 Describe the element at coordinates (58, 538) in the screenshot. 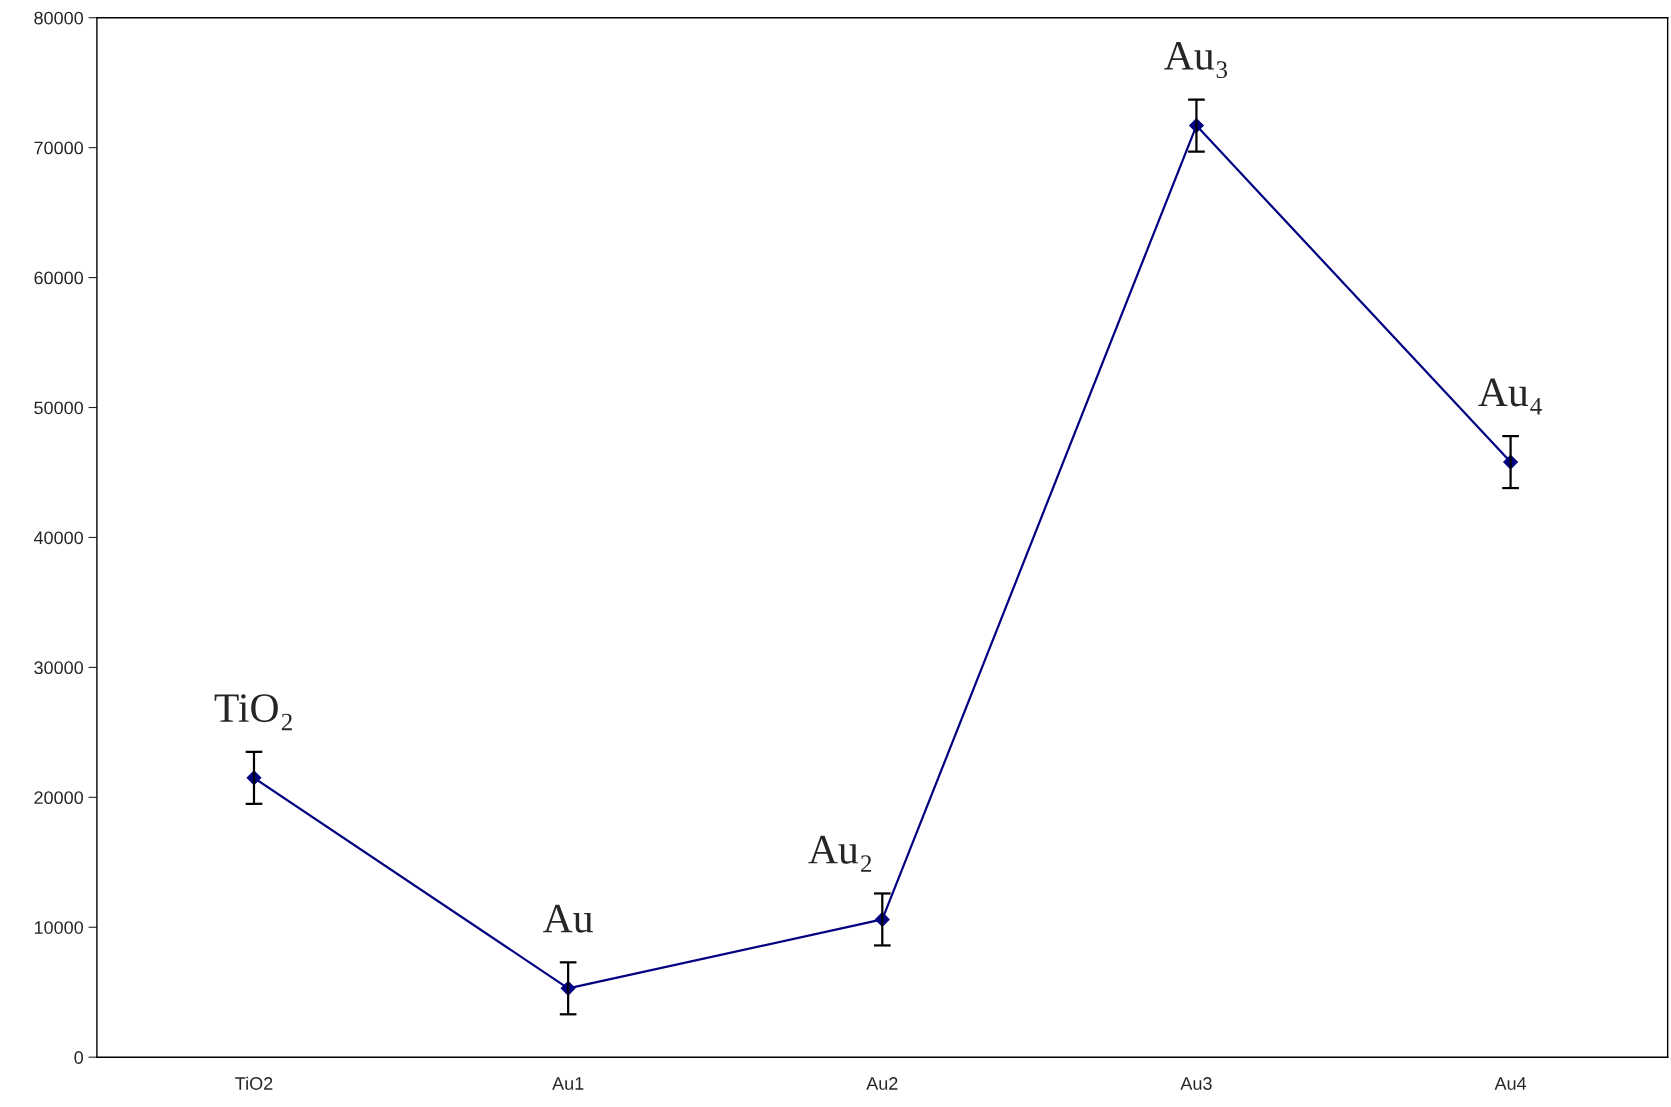

I see `y-tick-label: 40000` at that location.